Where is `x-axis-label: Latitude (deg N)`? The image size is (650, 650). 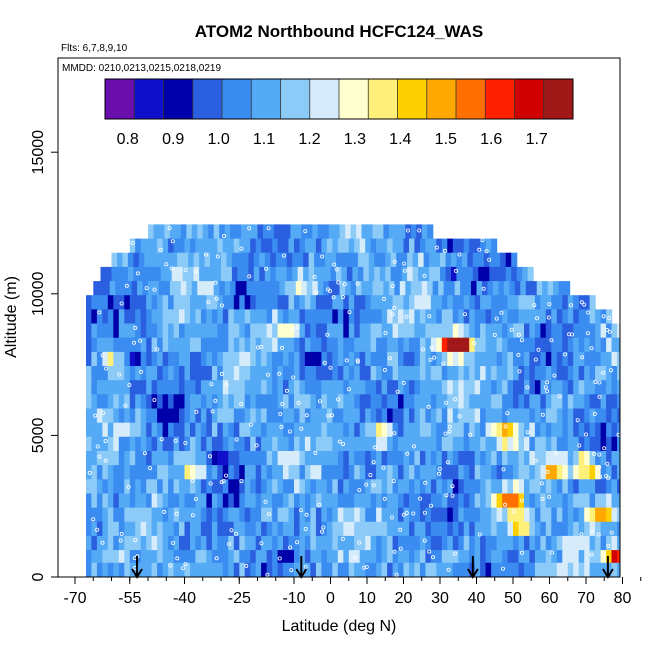
x-axis-label: Latitude (deg N) is located at coordinates (339, 626).